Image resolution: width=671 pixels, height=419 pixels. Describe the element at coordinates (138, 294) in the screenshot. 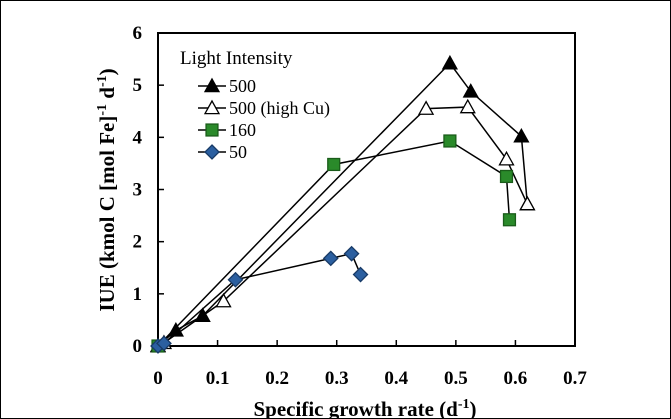

I see `y-tick-label: 1` at that location.